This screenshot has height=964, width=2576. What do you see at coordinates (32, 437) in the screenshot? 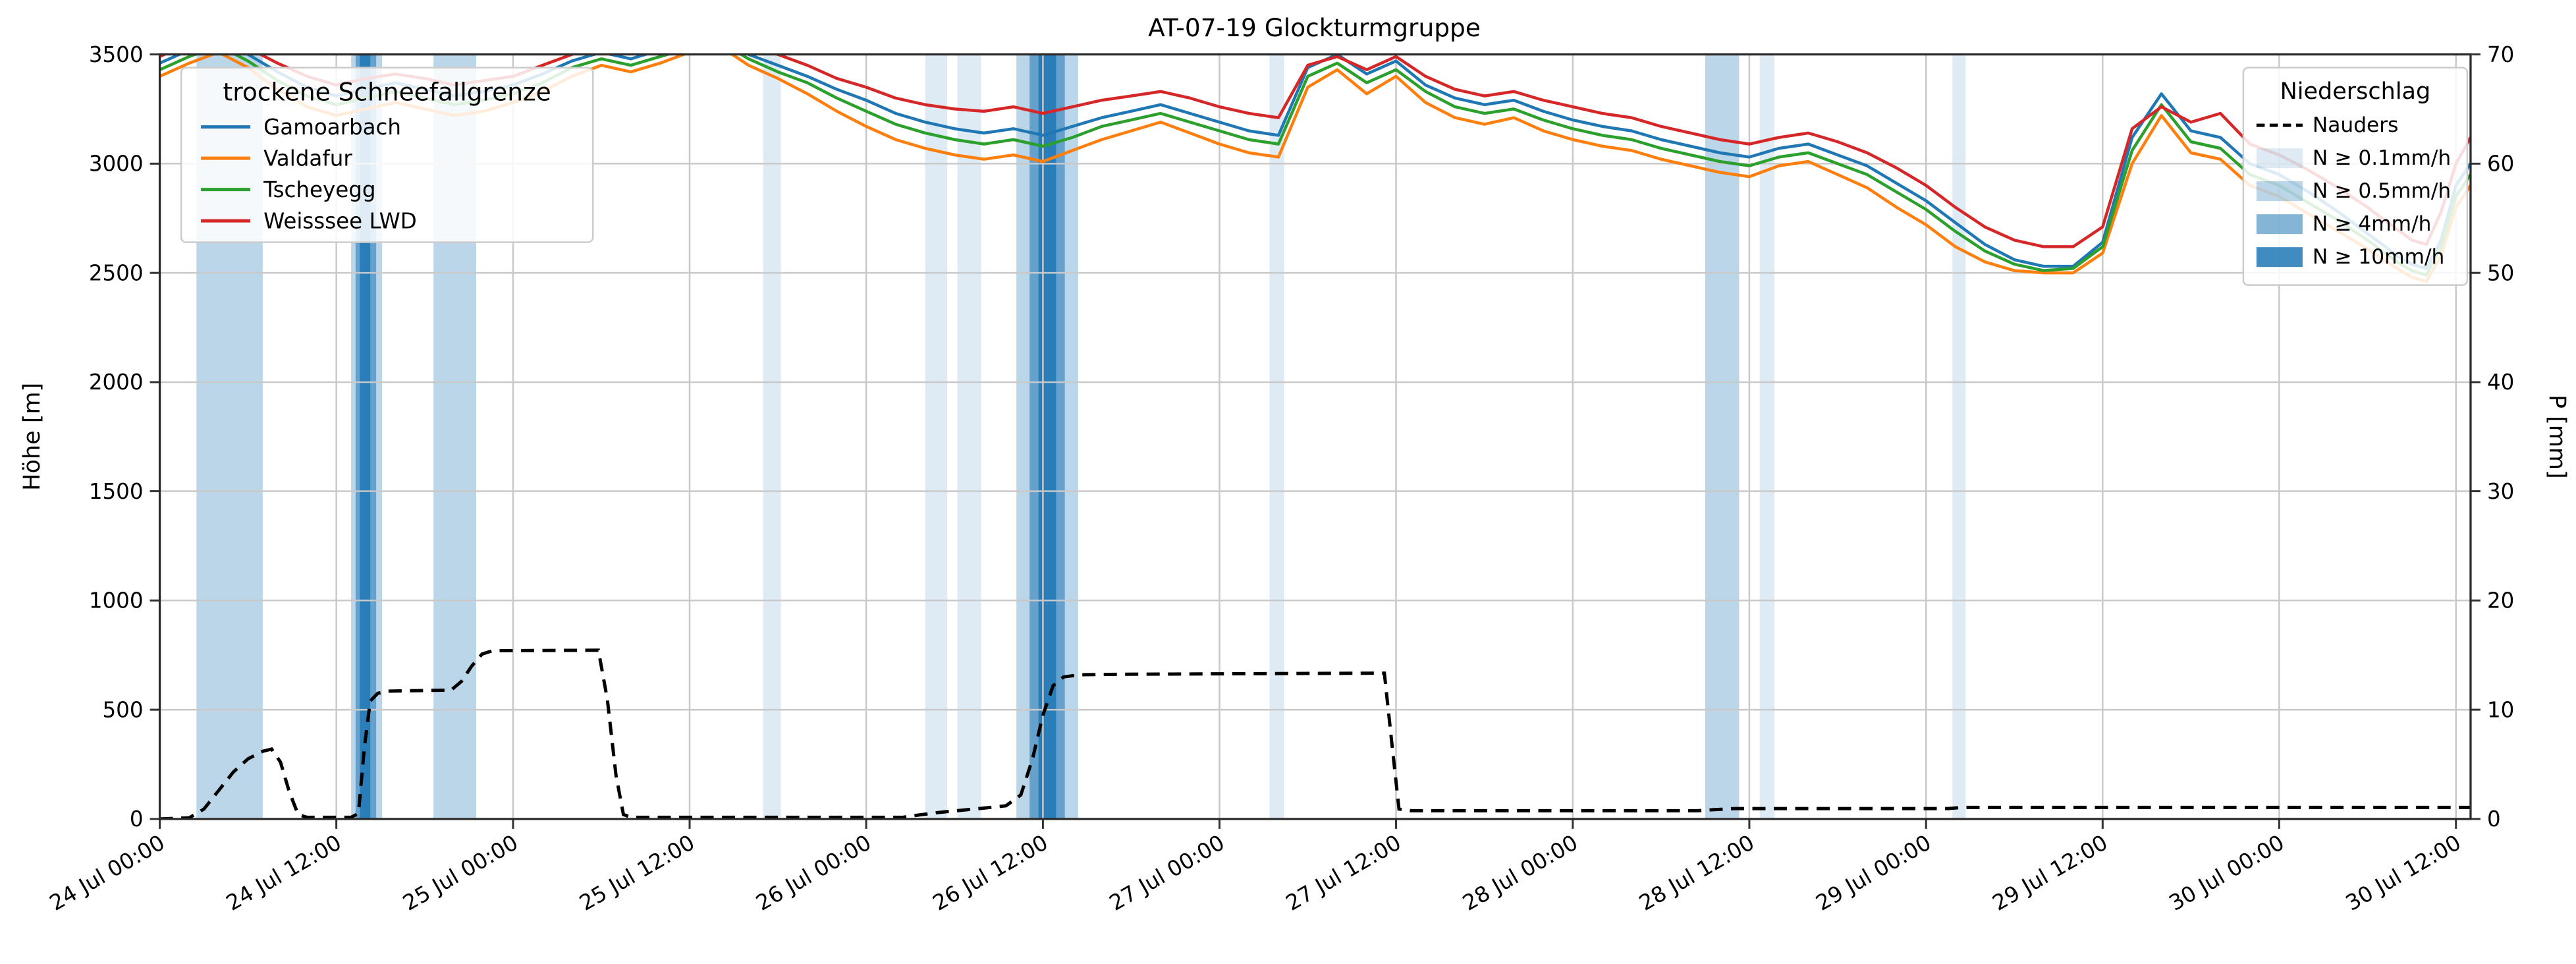
I see `left-axis-title: Höhe [m]` at bounding box center [32, 437].